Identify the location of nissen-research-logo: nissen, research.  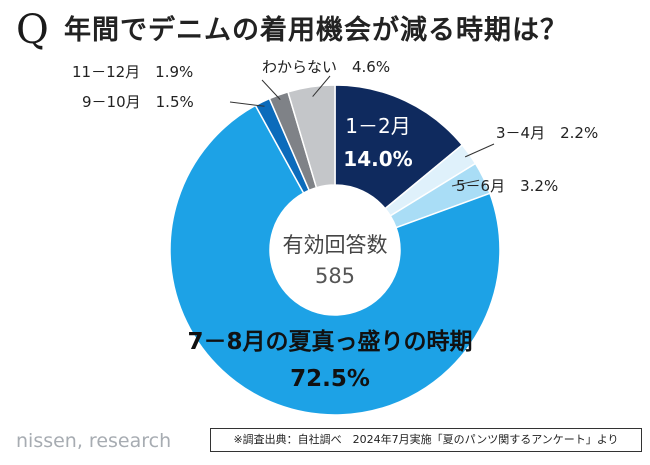
(94, 441).